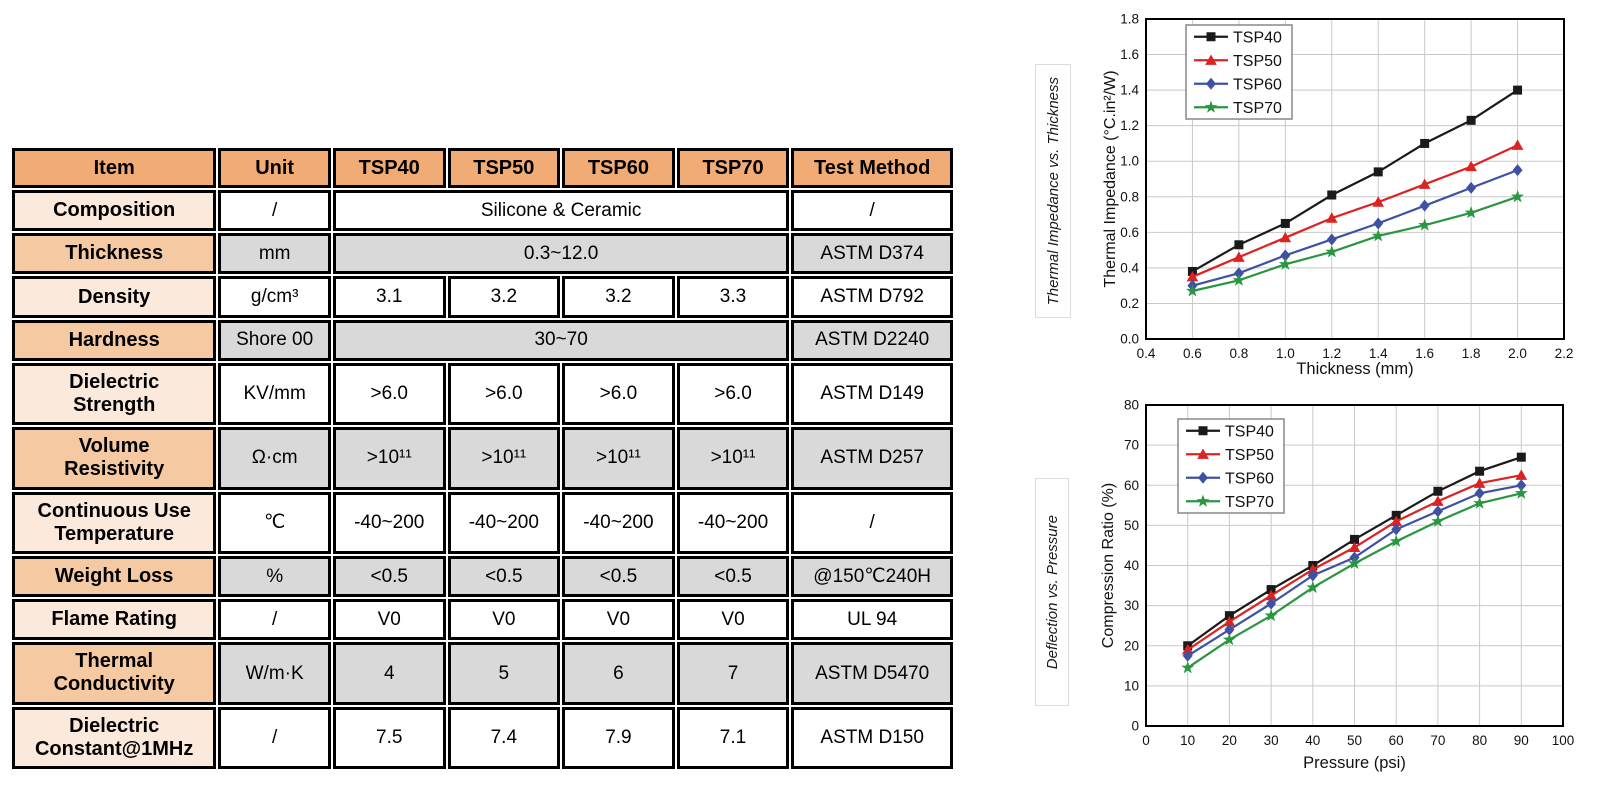  Describe the element at coordinates (482, 297) in the screenshot. I see `table-row-density: Density g/cm³ 3.1 3.2 3.2 3.3 ASTM D792` at that location.